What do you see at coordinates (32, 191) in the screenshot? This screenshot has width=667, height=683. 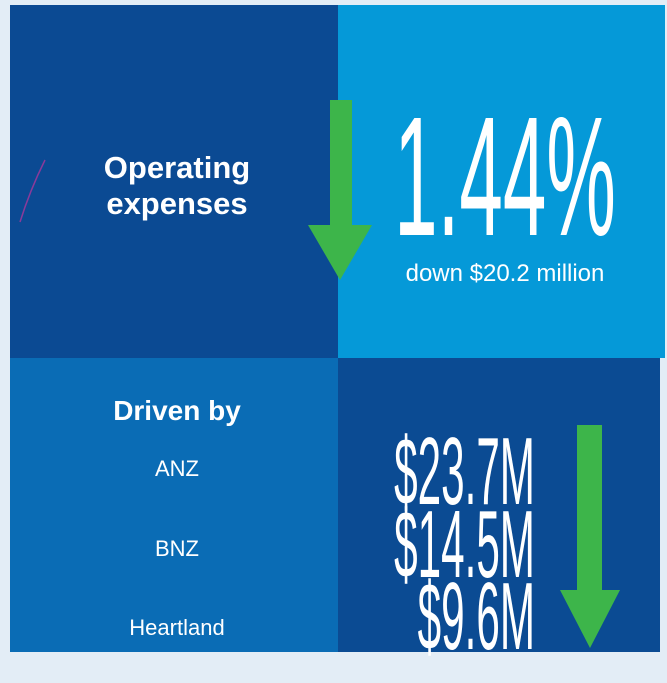 I see `decorative-line` at bounding box center [32, 191].